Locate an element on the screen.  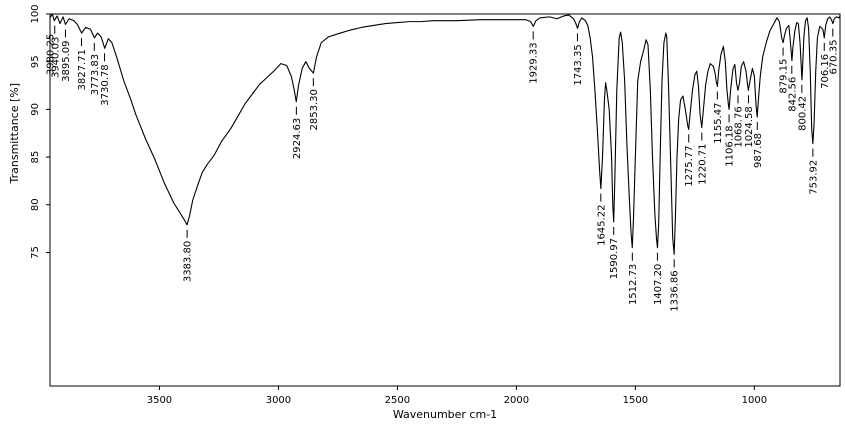
peak-label: 1336.86 is located at coordinates (675, 290).